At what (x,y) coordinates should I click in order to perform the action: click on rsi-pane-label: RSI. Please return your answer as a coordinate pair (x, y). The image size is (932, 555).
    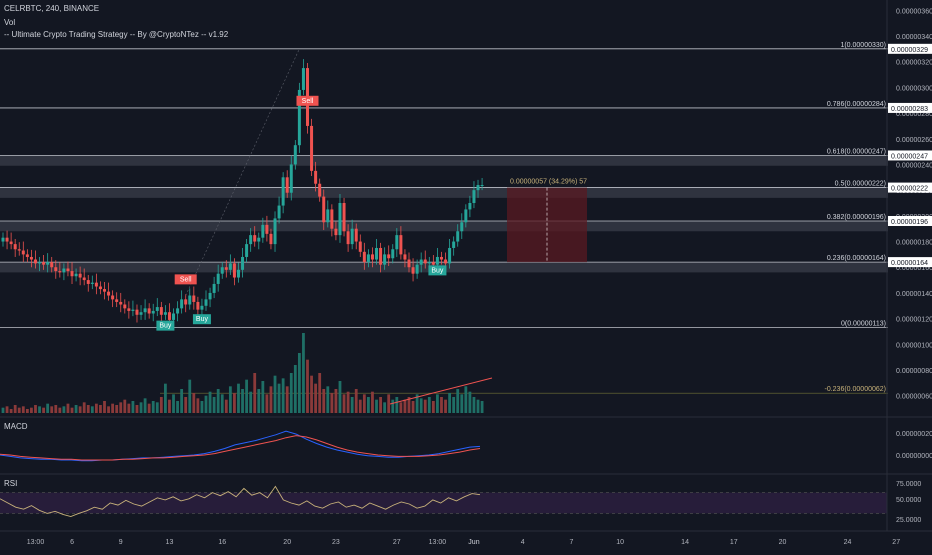
    Looking at the image, I should click on (11, 483).